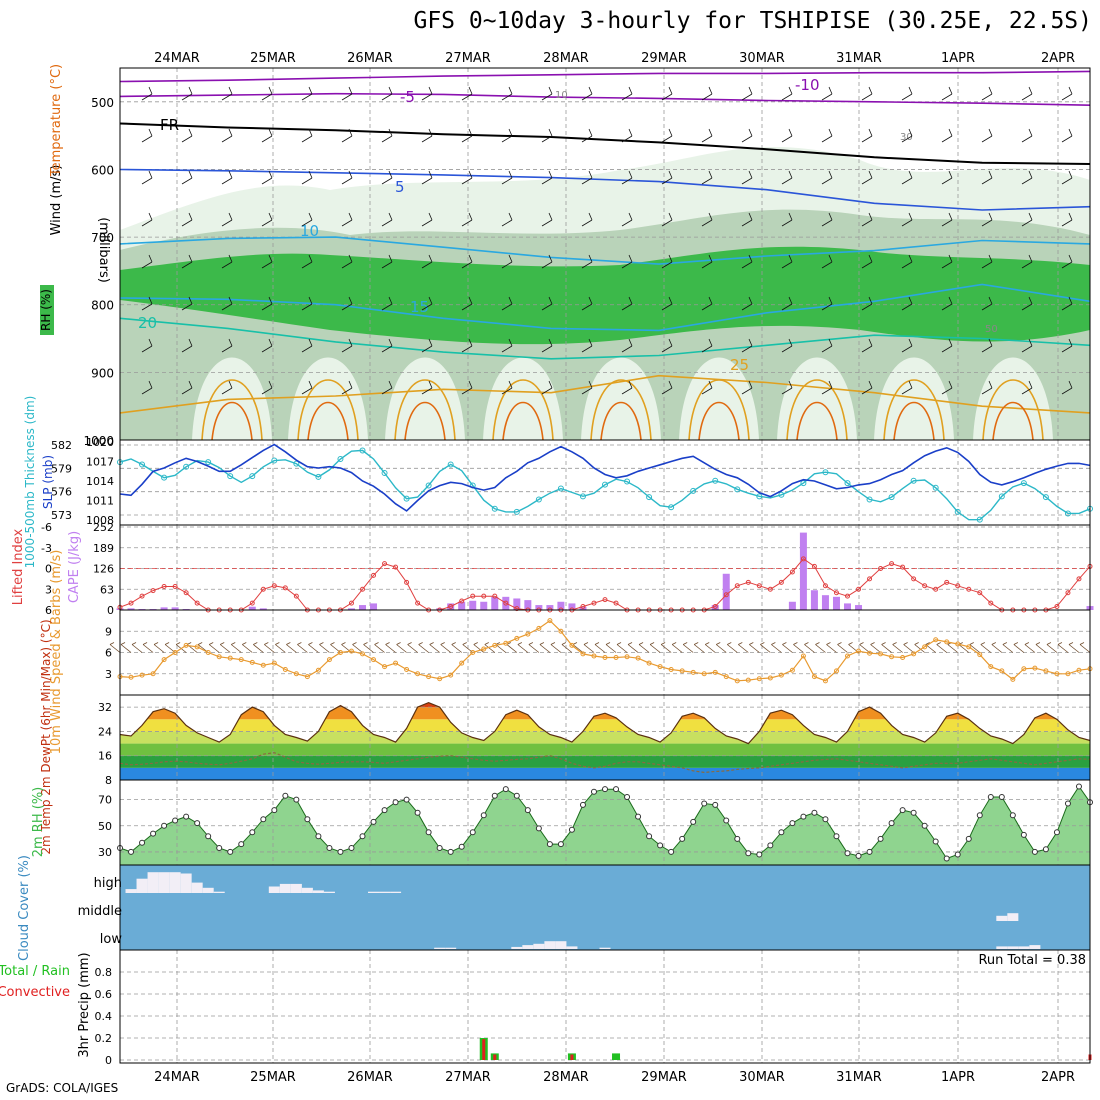 The image size is (1100, 1100). I want to click on cape-tick-label: 63, so click(107, 589).